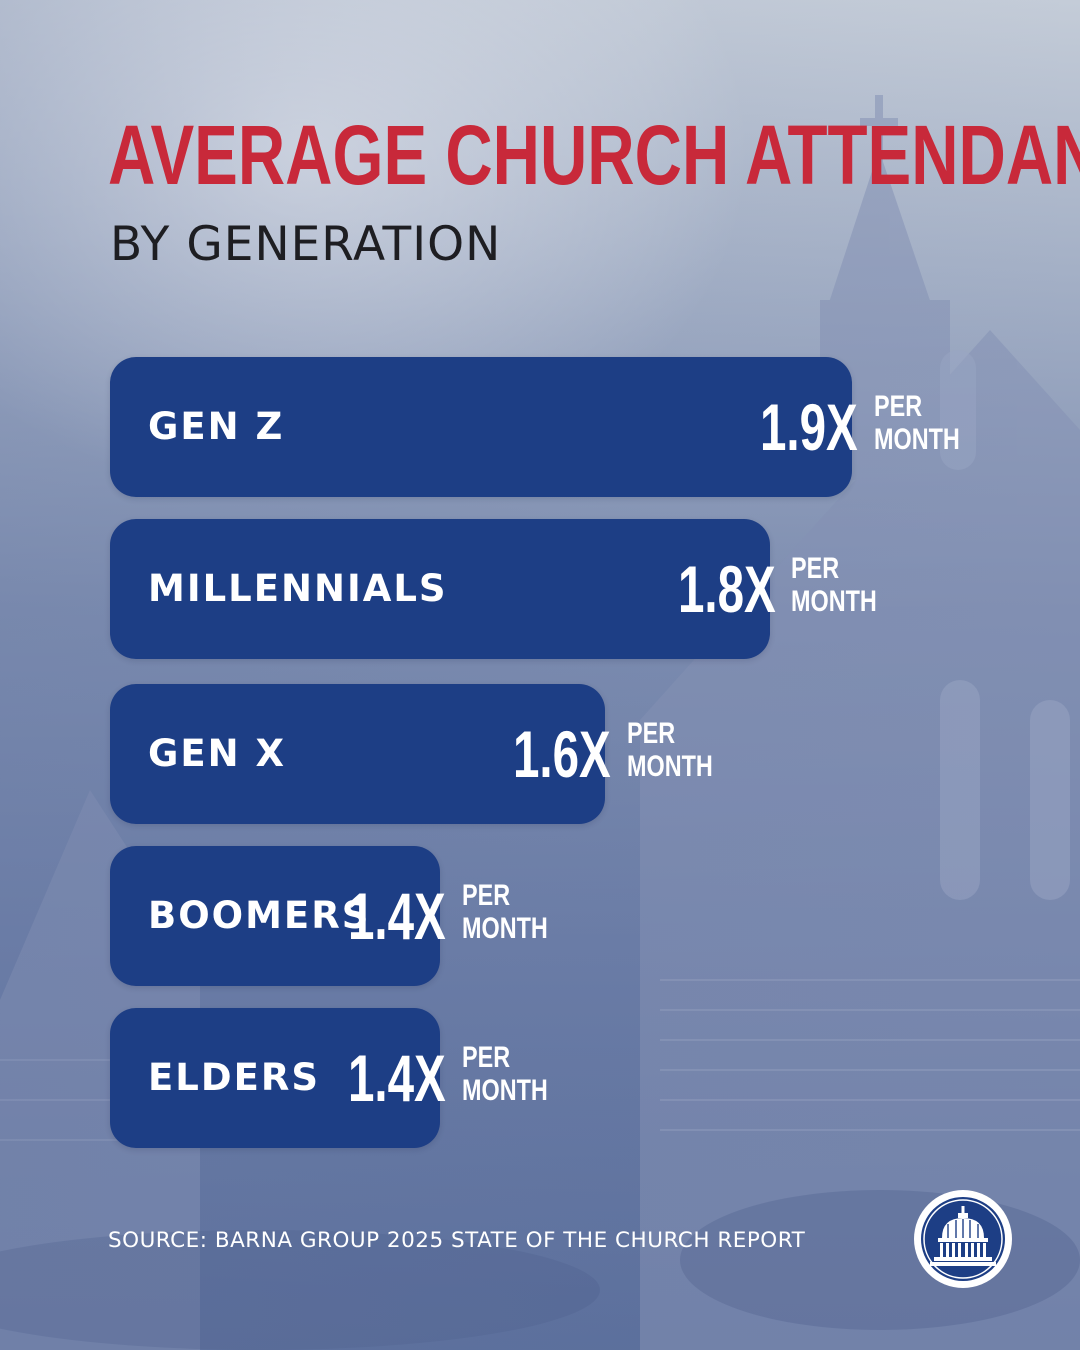 This screenshot has height=1350, width=1080. I want to click on value-label-gen-z: 1.9X PER MONTH, so click(872, 427).